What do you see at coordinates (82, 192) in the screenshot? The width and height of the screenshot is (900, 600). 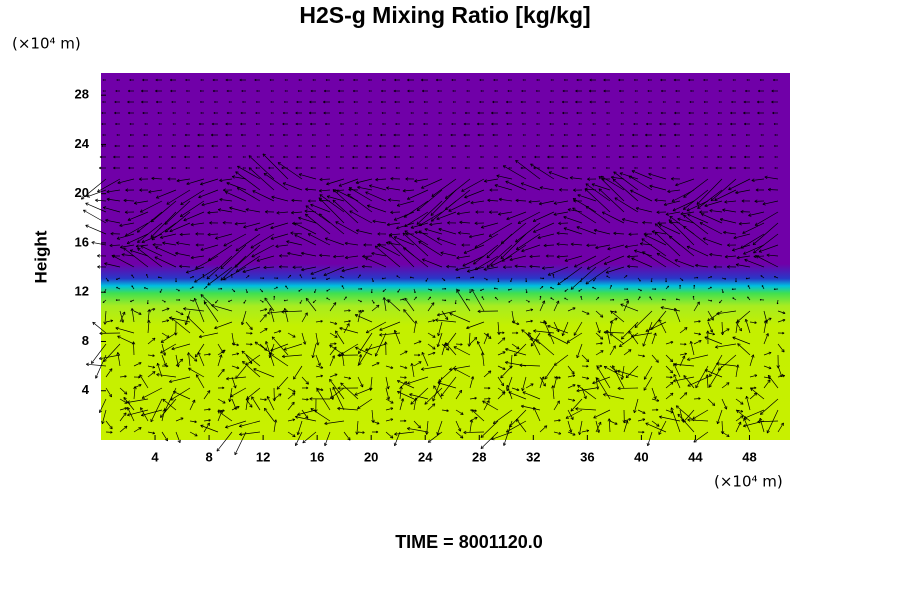 I see `y-tick-label: 20` at bounding box center [82, 192].